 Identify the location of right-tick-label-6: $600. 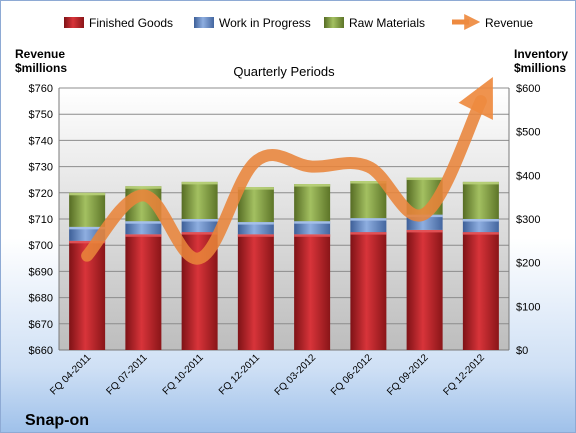
(528, 89).